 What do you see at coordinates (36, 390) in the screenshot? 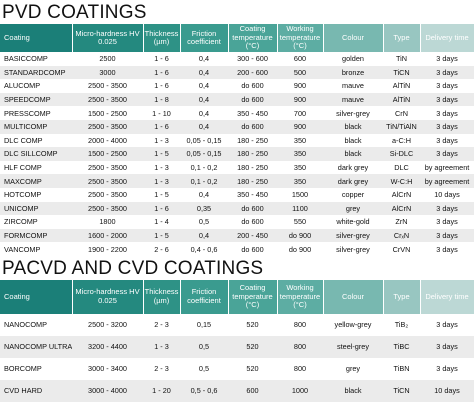
I see `table-cell: CVD HARD` at bounding box center [36, 390].